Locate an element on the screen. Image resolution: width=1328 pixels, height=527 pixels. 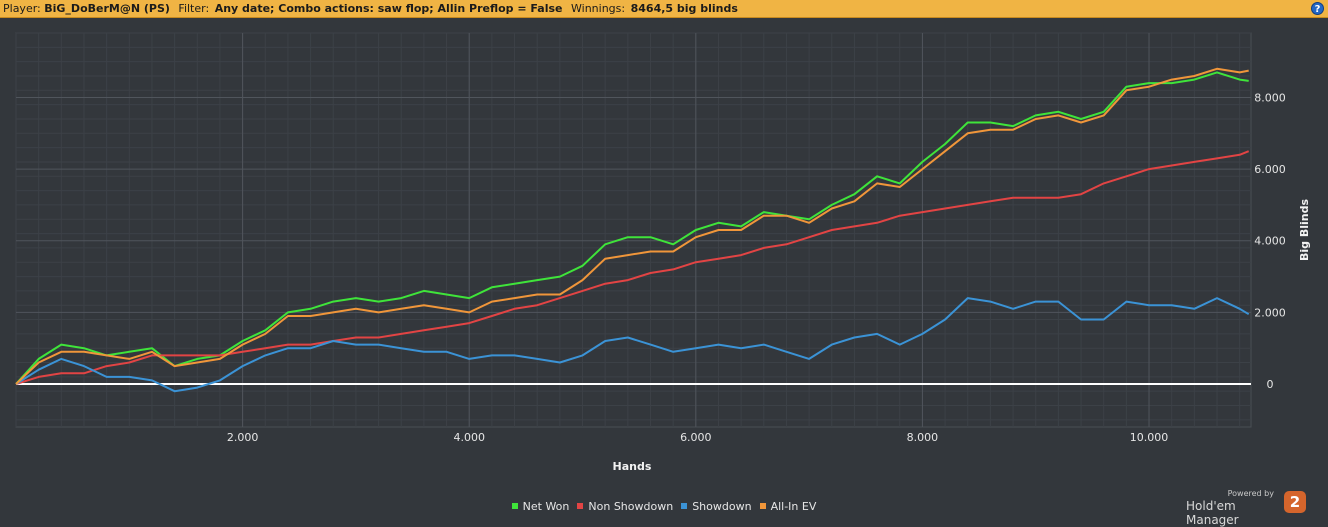
x-tick-label: 6.000 is located at coordinates (696, 437).